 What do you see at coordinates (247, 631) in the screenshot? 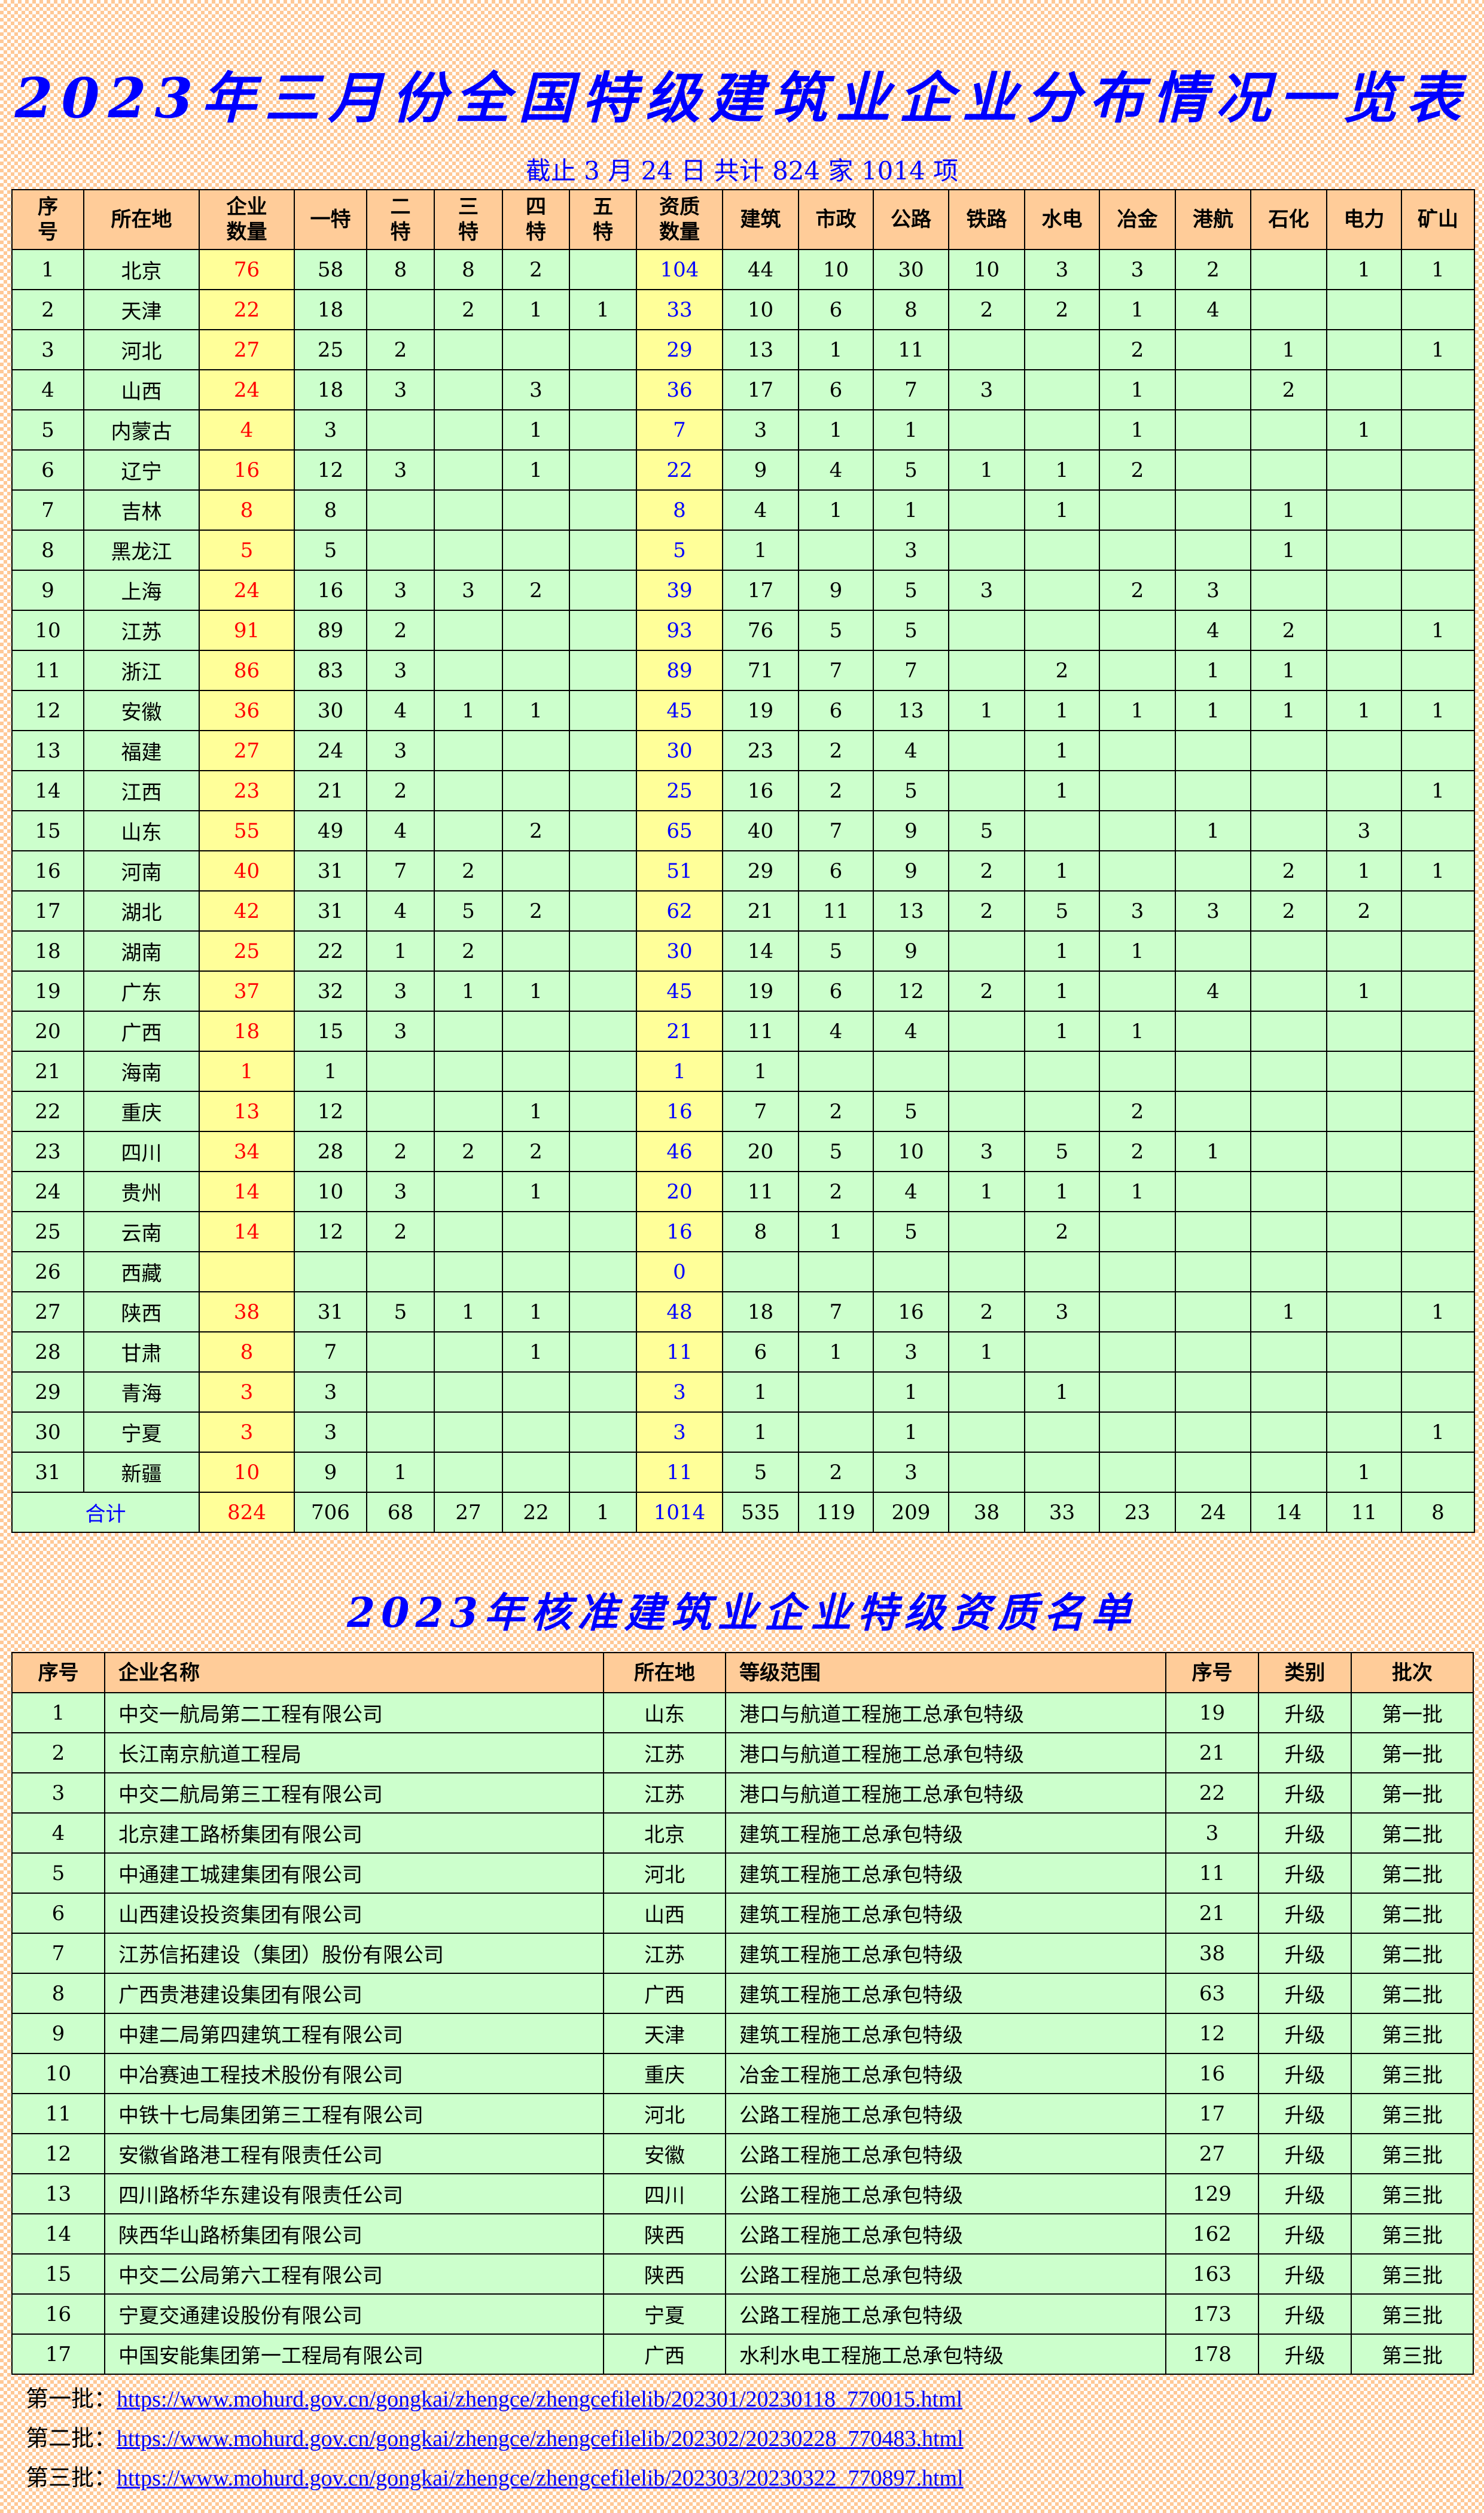
I see `table-cell: 91` at bounding box center [247, 631].